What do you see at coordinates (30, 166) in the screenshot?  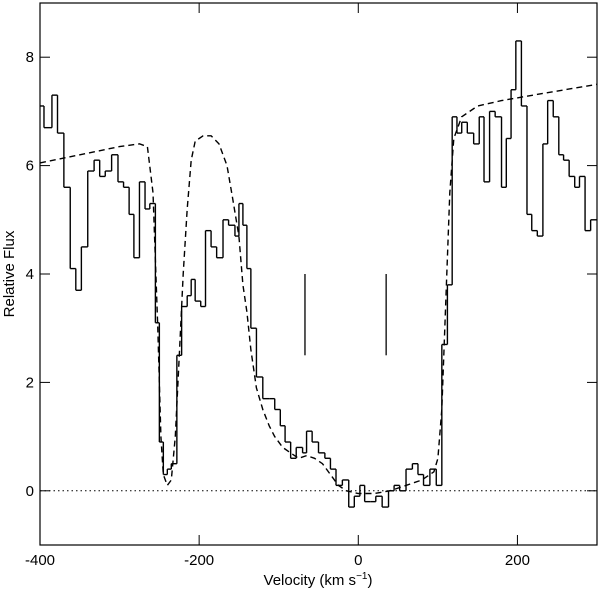 I see `y-tick-label: 6` at bounding box center [30, 166].